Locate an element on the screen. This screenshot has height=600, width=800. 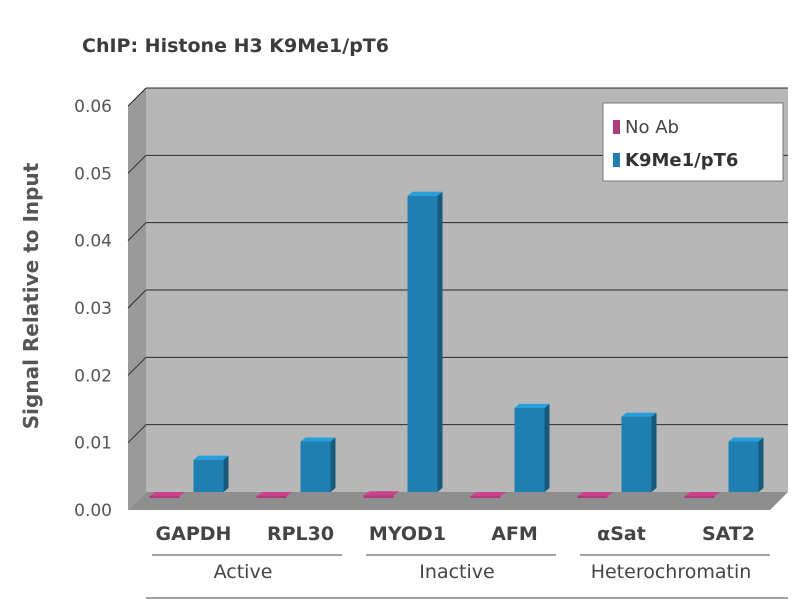
y-tick-label: 0.05 is located at coordinates (93, 174).